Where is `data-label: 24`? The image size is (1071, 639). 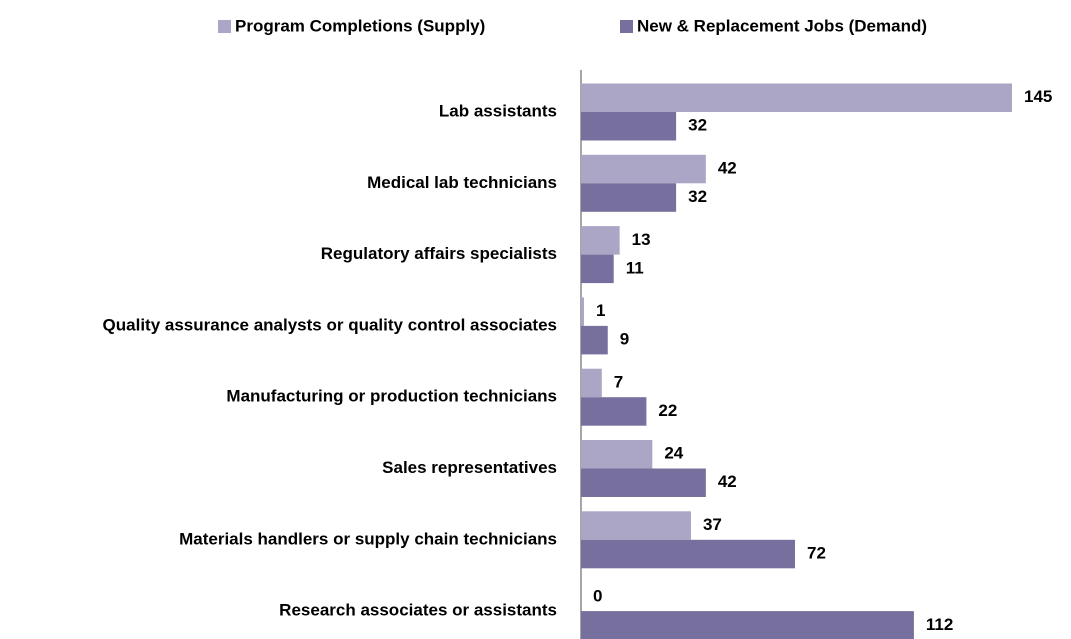
data-label: 24 is located at coordinates (673, 453).